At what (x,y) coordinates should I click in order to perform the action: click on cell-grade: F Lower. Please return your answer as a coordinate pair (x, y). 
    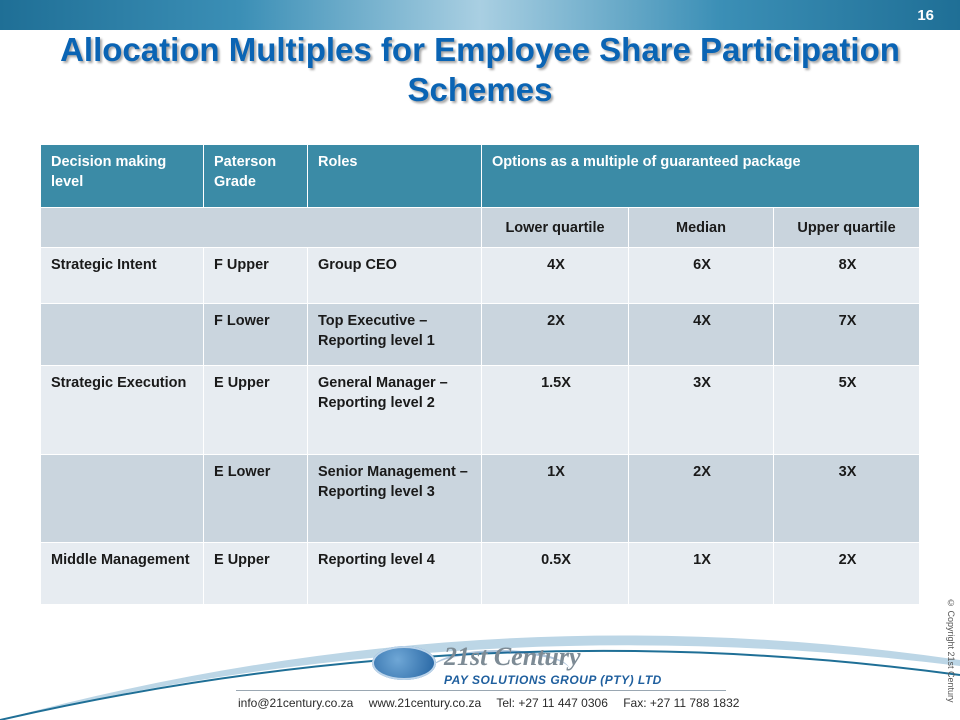
    Looking at the image, I should click on (255, 334).